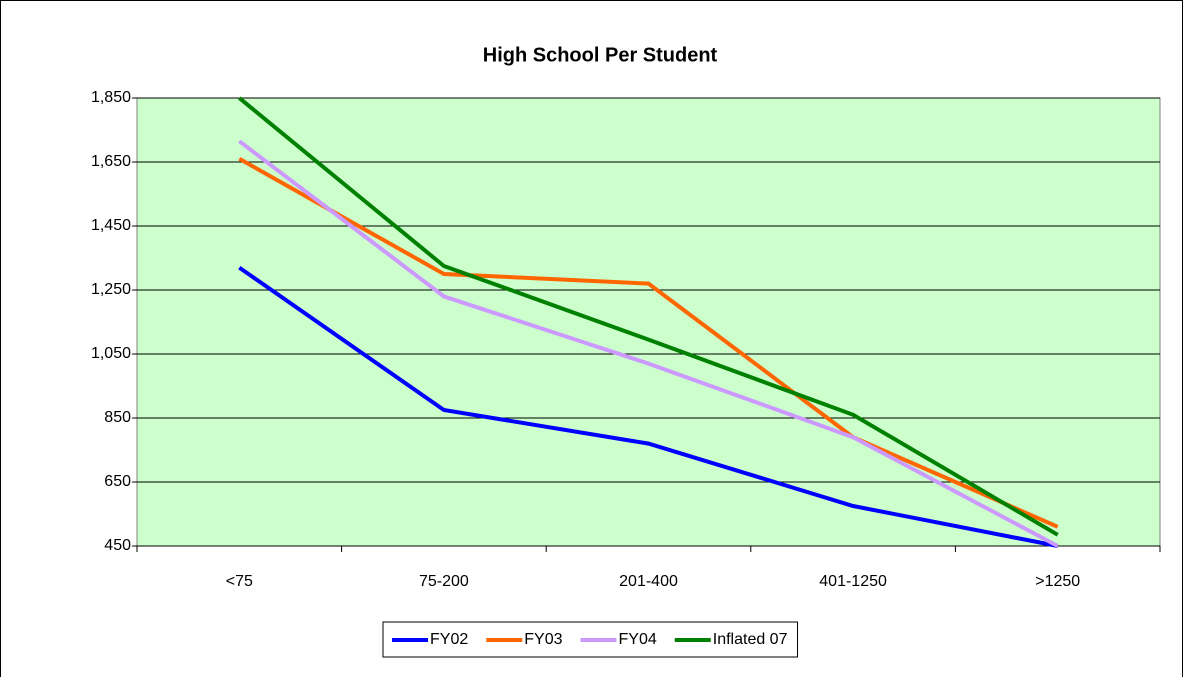 The image size is (1183, 677). Describe the element at coordinates (600, 55) in the screenshot. I see `chart-title: High School Per Student` at that location.